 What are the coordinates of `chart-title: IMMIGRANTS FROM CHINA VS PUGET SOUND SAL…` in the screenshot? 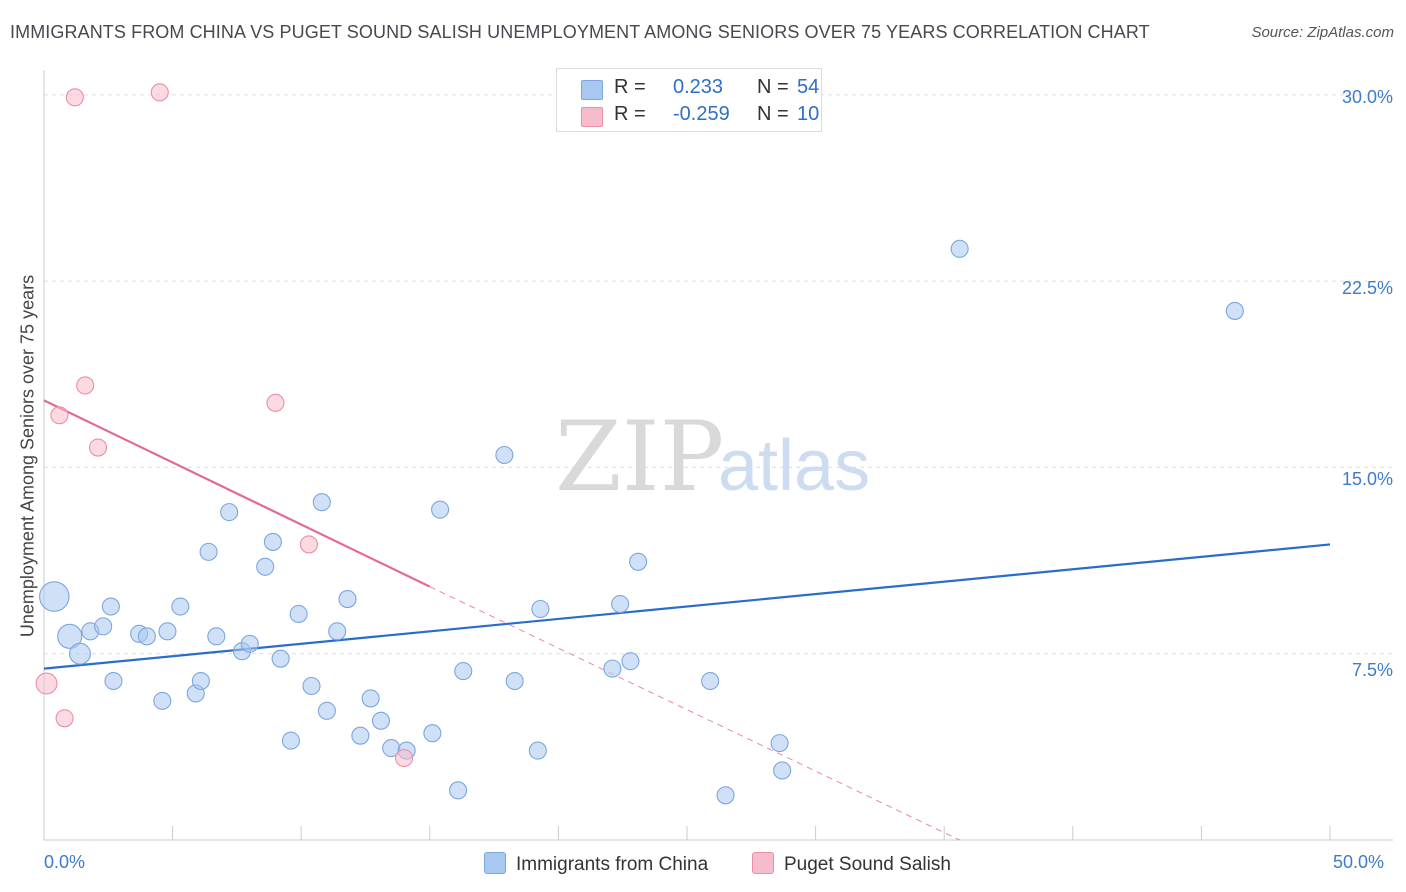 It's located at (580, 32).